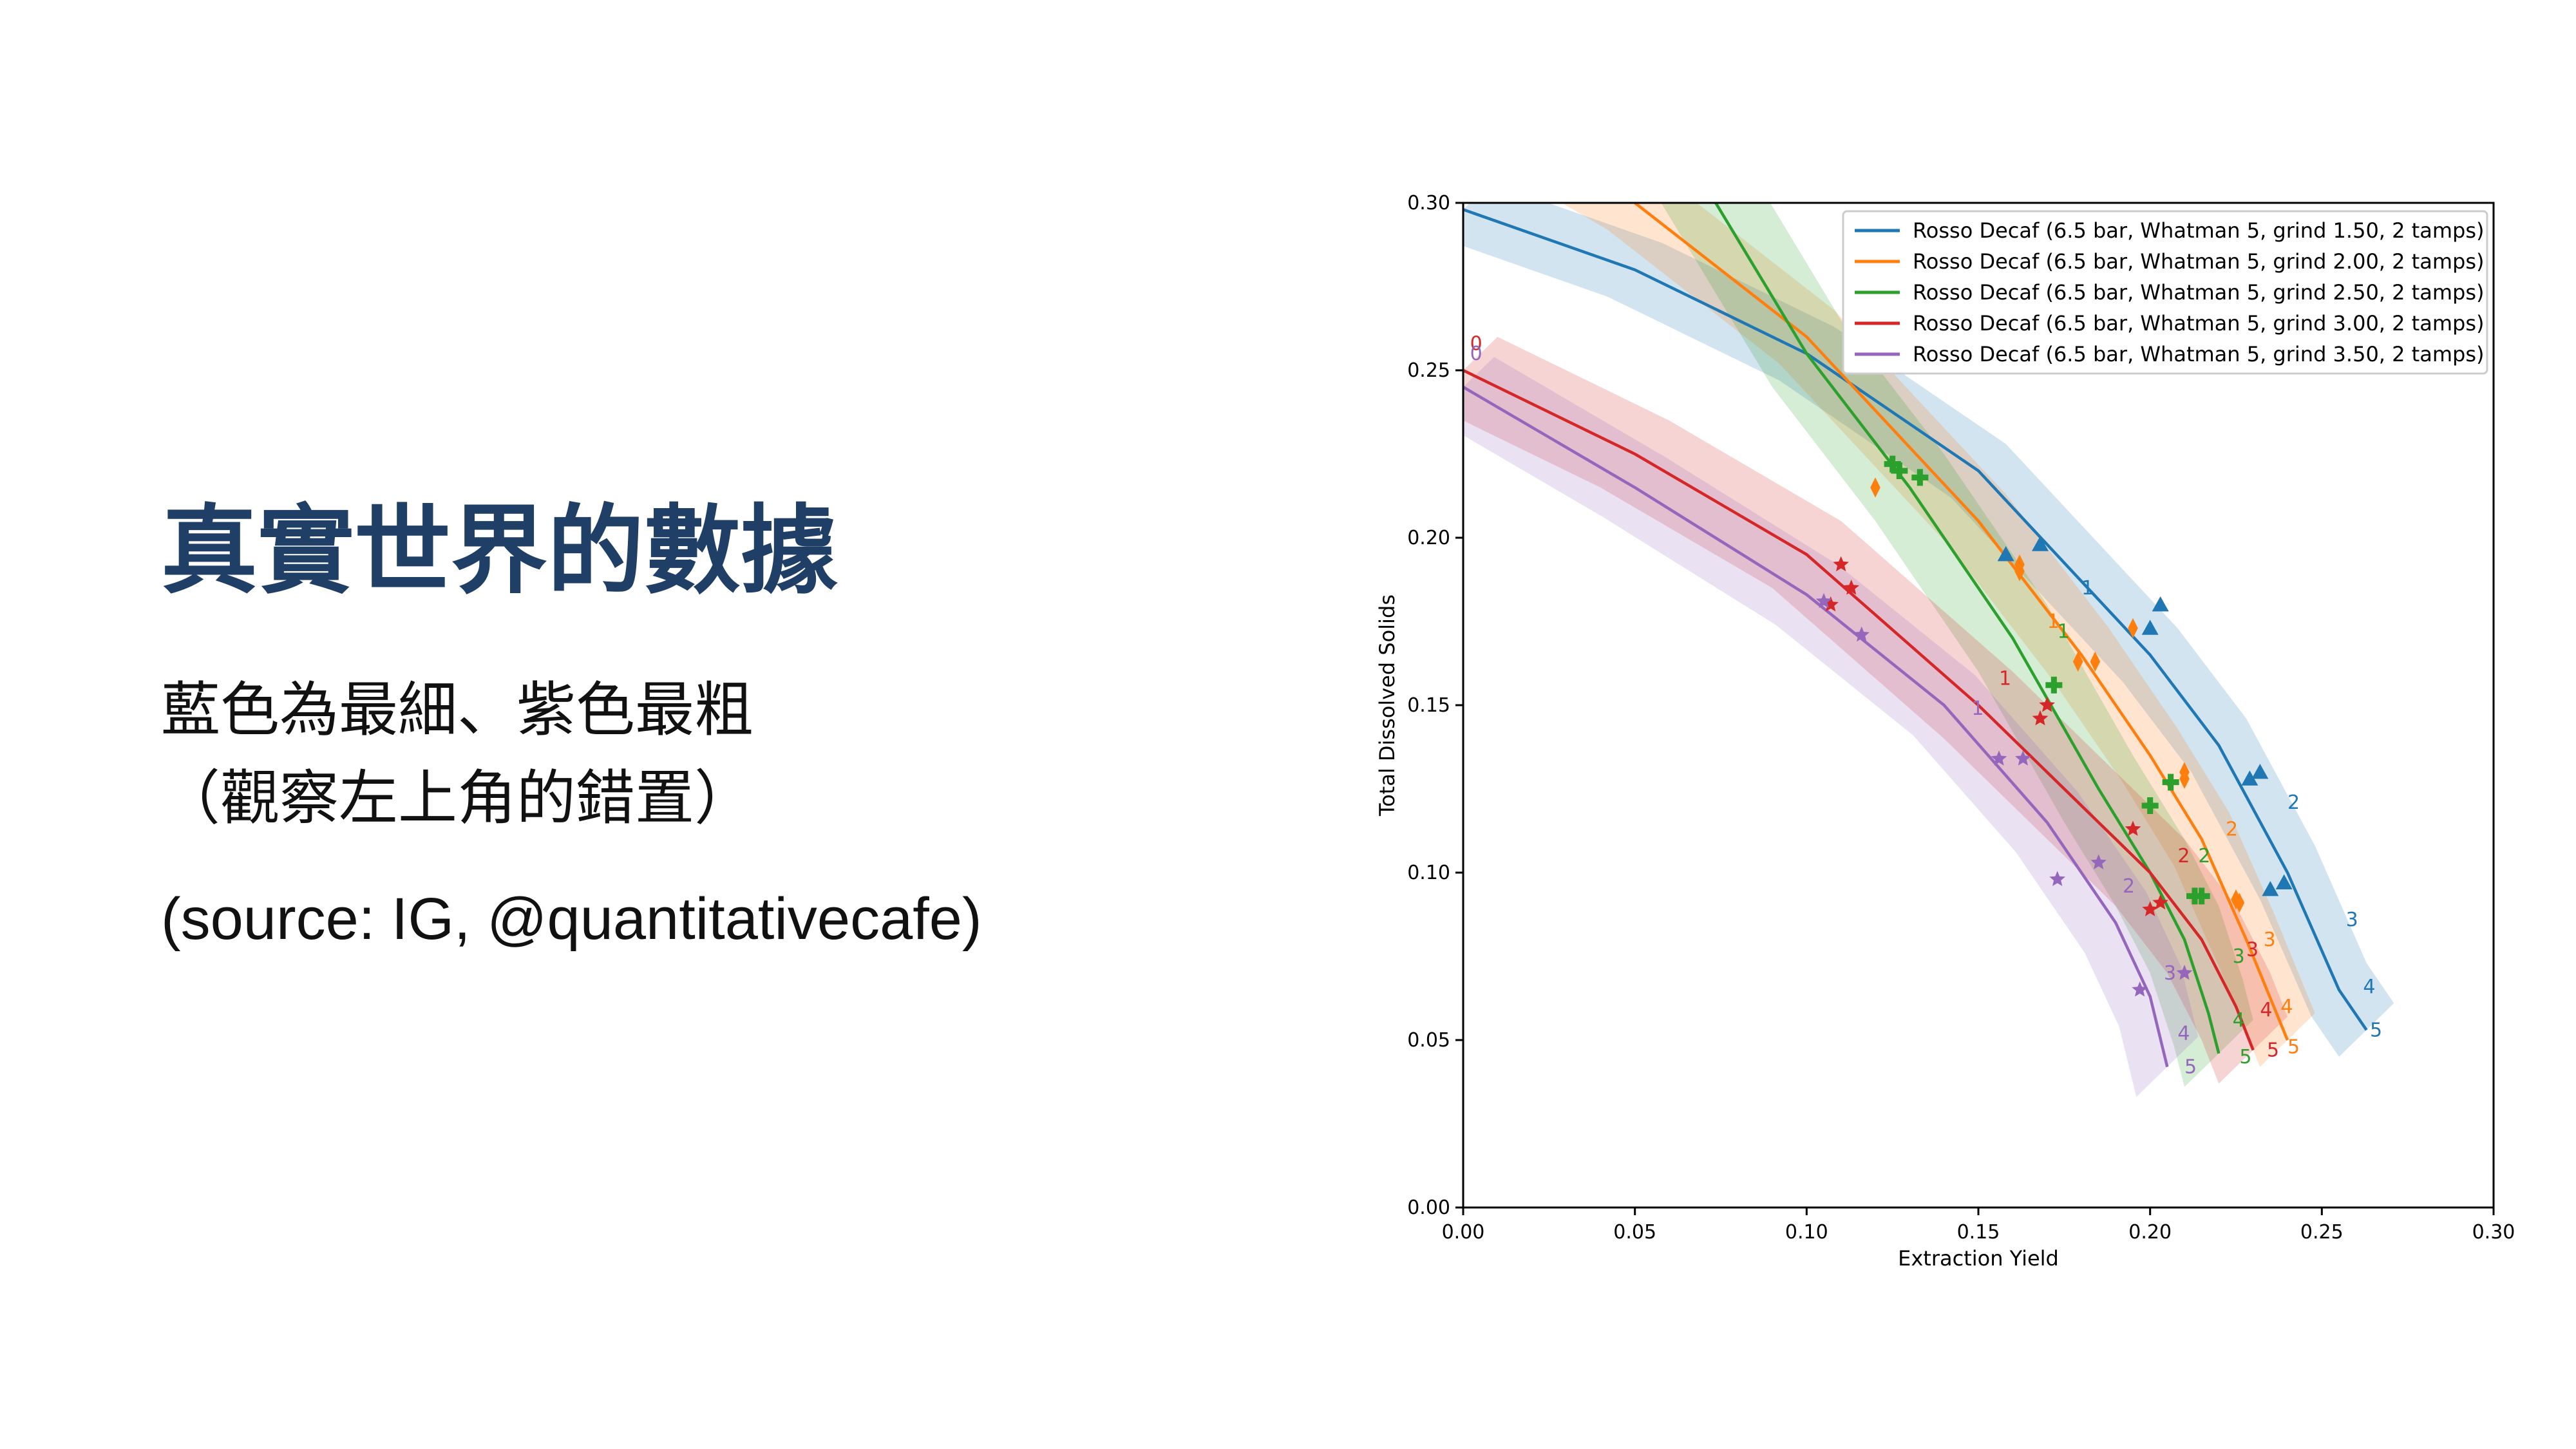  I want to click on x-axis-title: Extraction Yield, so click(1979, 1258).